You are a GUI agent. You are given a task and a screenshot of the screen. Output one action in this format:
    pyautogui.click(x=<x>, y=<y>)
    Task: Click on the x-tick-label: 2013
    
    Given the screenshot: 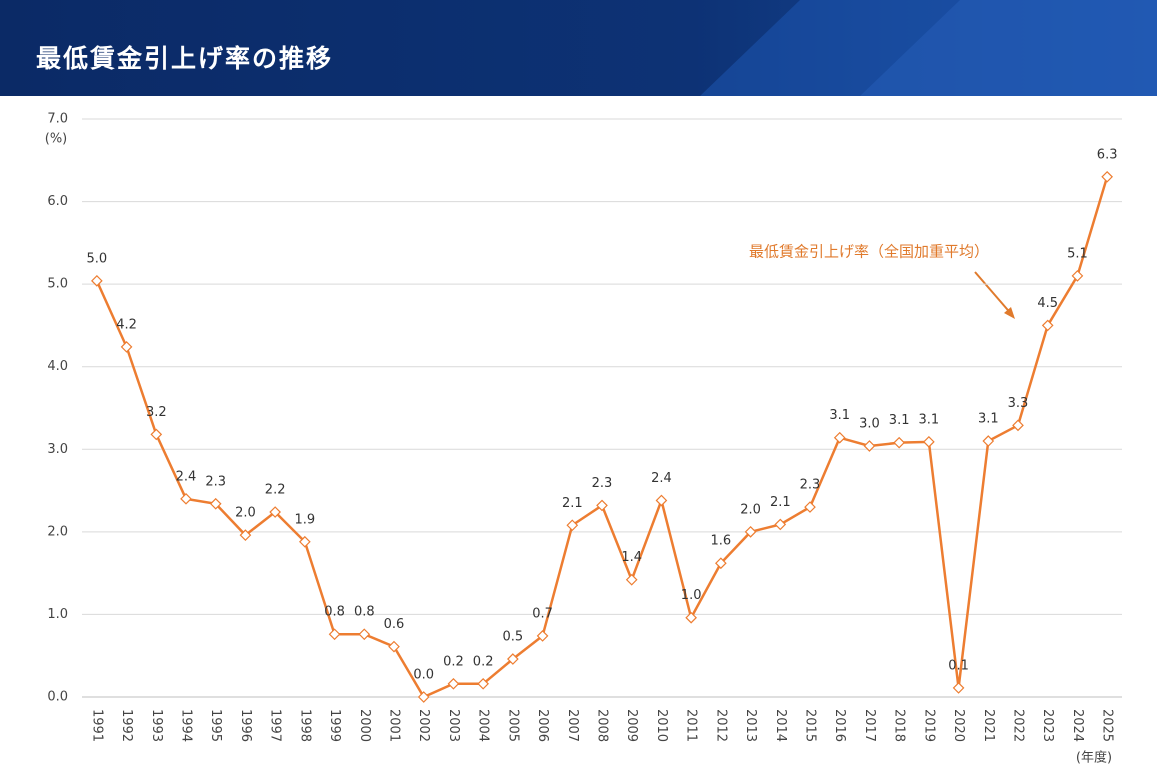 What is the action you would take?
    pyautogui.click(x=750, y=725)
    